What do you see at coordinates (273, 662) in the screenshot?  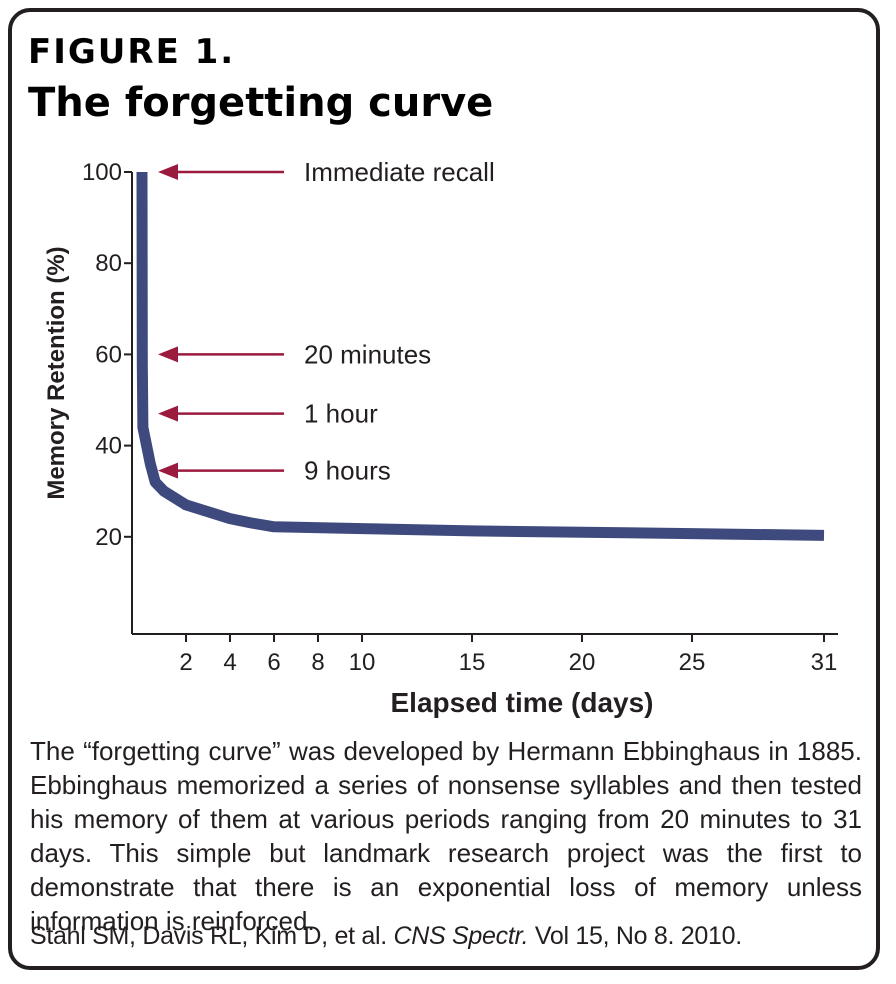 I see `x-tick-label: 6` at bounding box center [273, 662].